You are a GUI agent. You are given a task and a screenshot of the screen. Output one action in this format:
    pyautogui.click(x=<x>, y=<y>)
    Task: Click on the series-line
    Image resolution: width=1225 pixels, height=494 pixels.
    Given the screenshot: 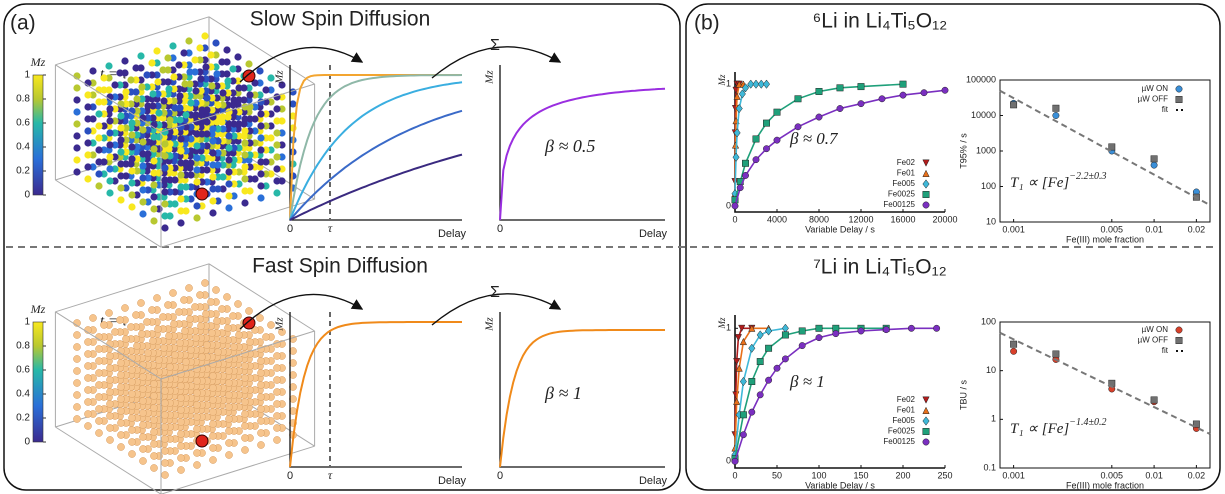 What is the action you would take?
    pyautogui.click(x=750, y=138)
    